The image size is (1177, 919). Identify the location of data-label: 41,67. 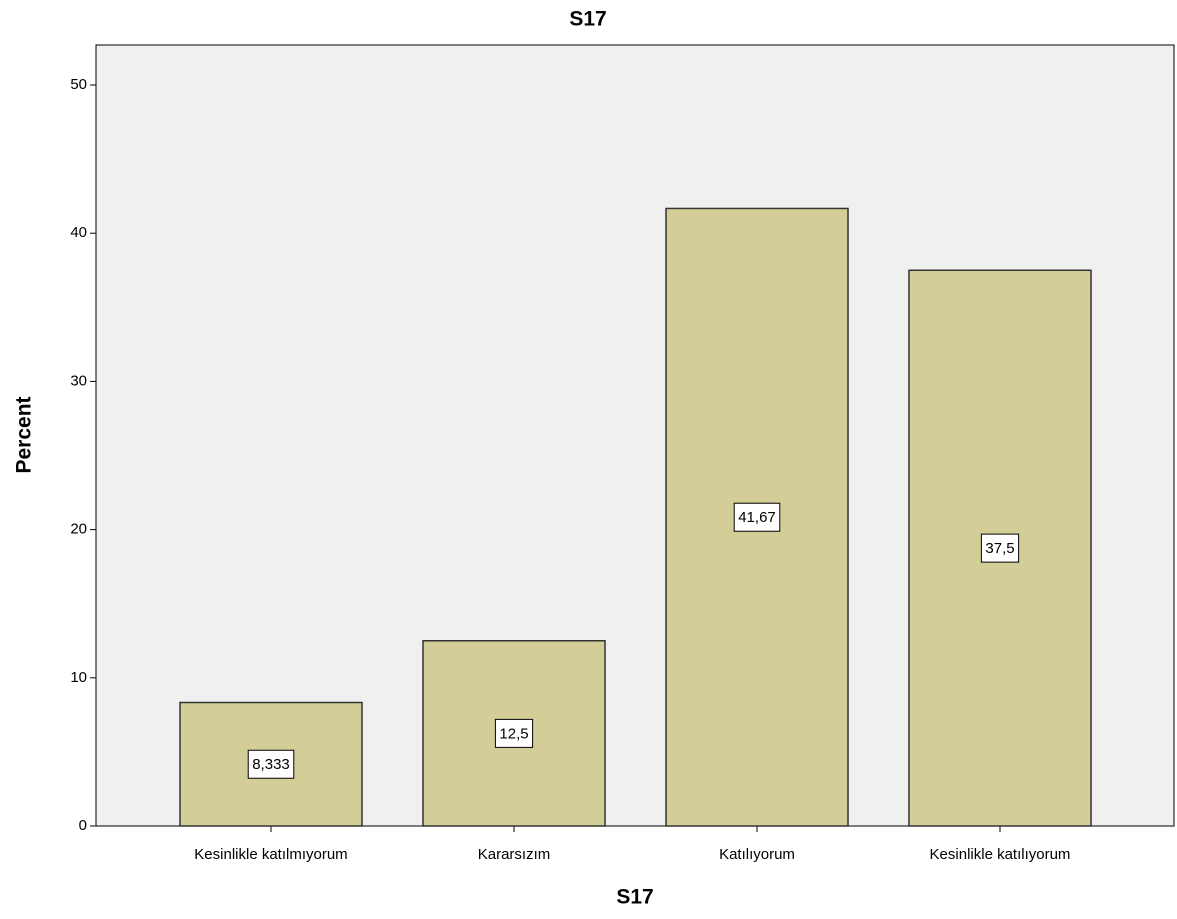
(757, 517).